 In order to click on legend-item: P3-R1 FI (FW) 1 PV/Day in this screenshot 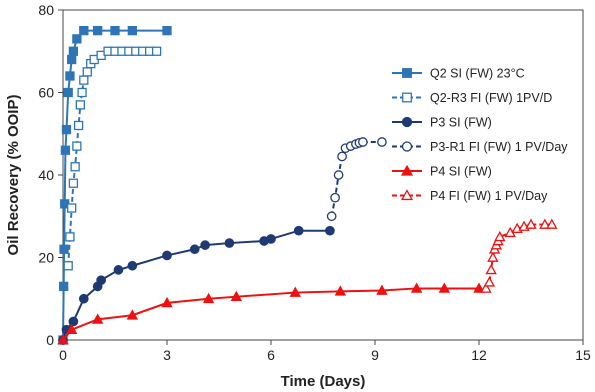, I will do `click(480, 147)`.